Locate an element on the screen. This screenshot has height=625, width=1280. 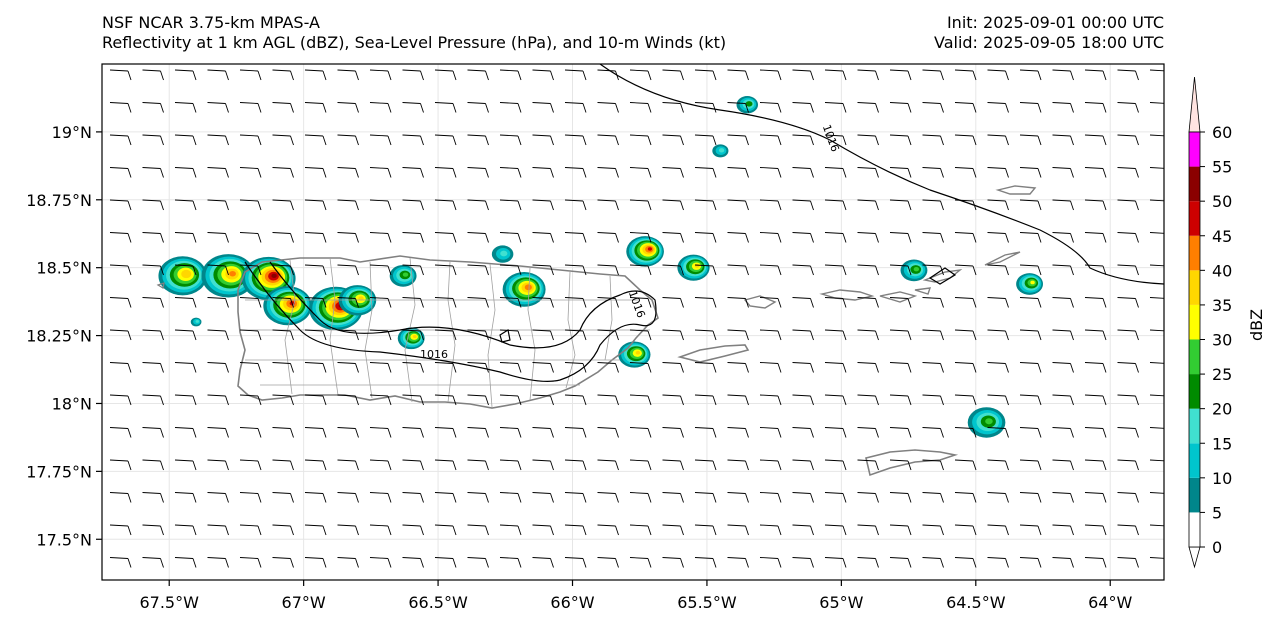
contour-label-1016-c: 1016 is located at coordinates (831, 138).